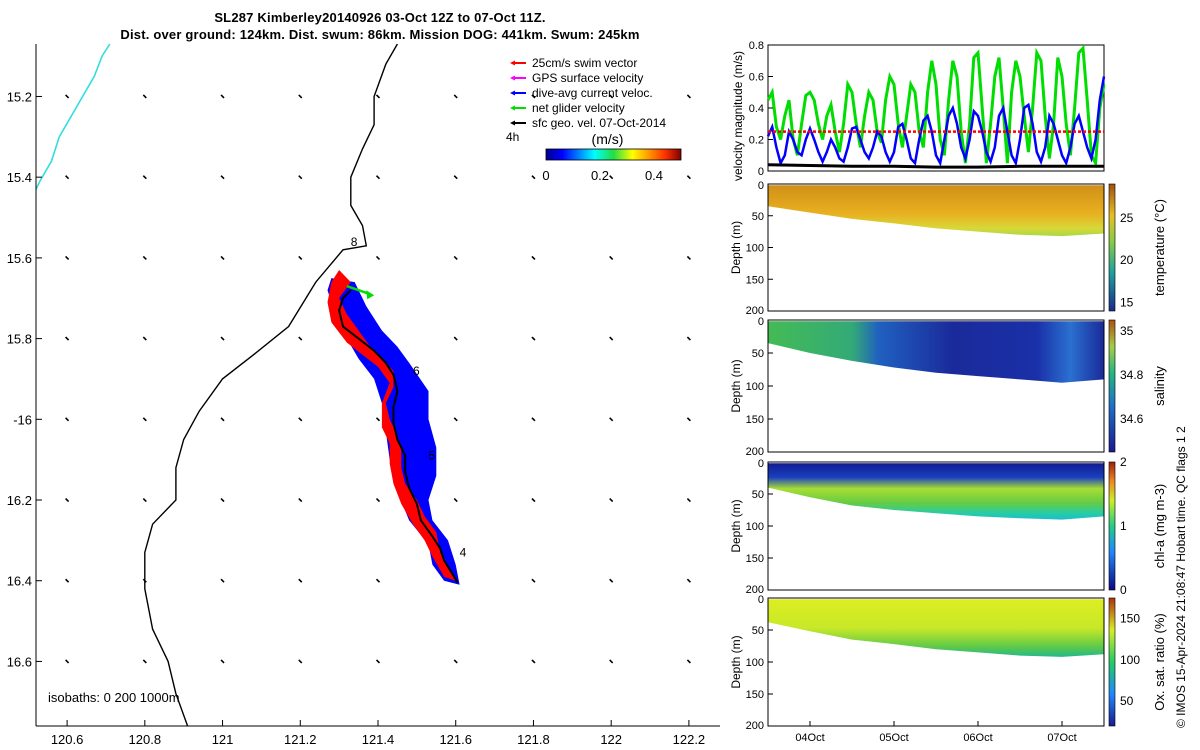 The height and width of the screenshot is (750, 1200). I want to click on map-y-tick-label: 15.4, so click(19, 177).